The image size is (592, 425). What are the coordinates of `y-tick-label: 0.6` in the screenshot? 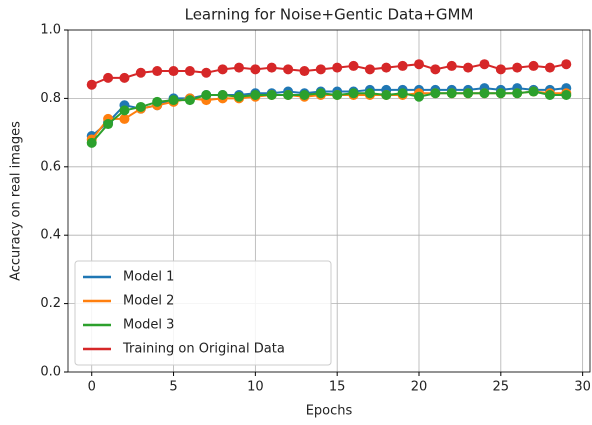 It's located at (50, 166).